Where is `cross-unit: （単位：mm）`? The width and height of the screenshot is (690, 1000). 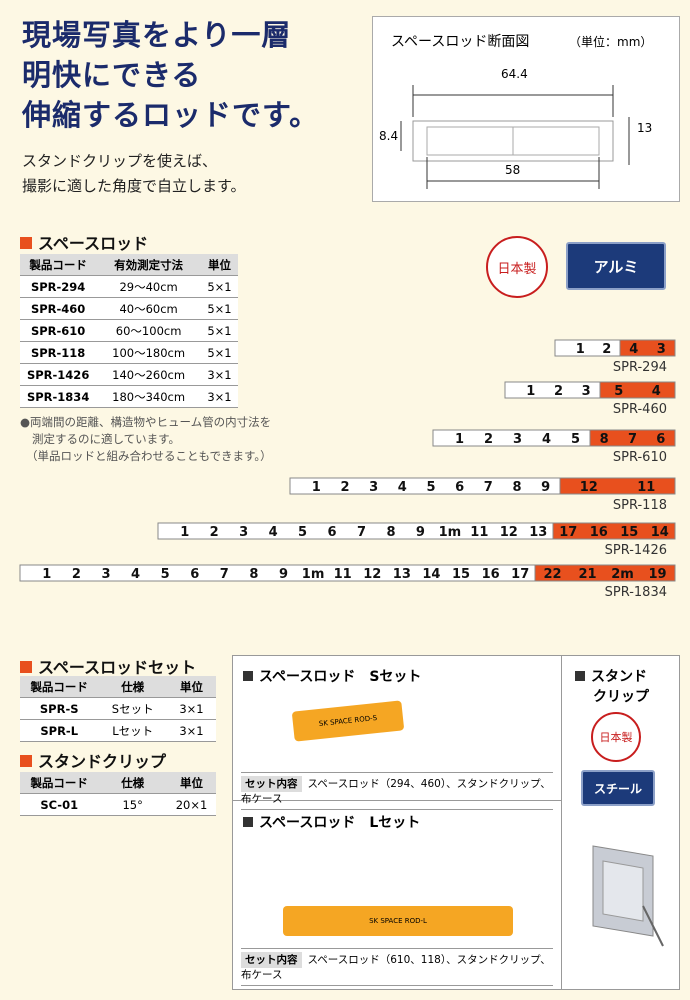
cross-unit: （単位：mm） is located at coordinates (611, 42).